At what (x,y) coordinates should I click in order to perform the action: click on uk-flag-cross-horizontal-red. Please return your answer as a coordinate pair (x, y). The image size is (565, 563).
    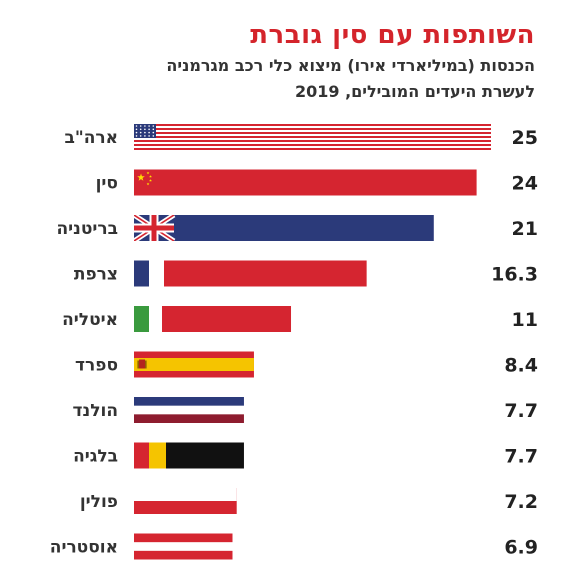
    Looking at the image, I should click on (154, 228).